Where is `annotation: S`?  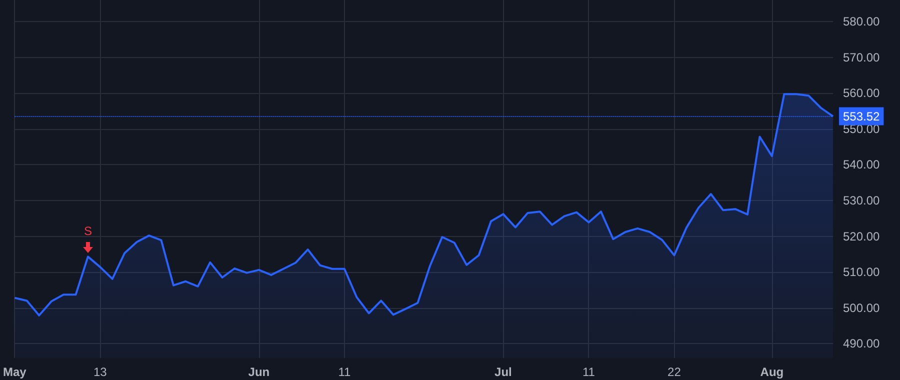
annotation: S is located at coordinates (88, 231).